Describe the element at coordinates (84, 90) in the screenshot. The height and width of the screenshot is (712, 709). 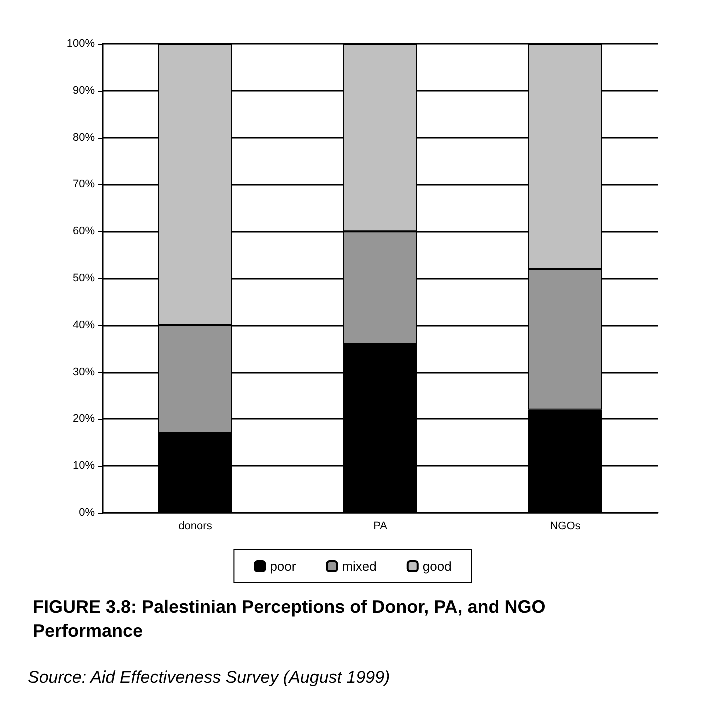
I see `y-tick-label: 90%` at that location.